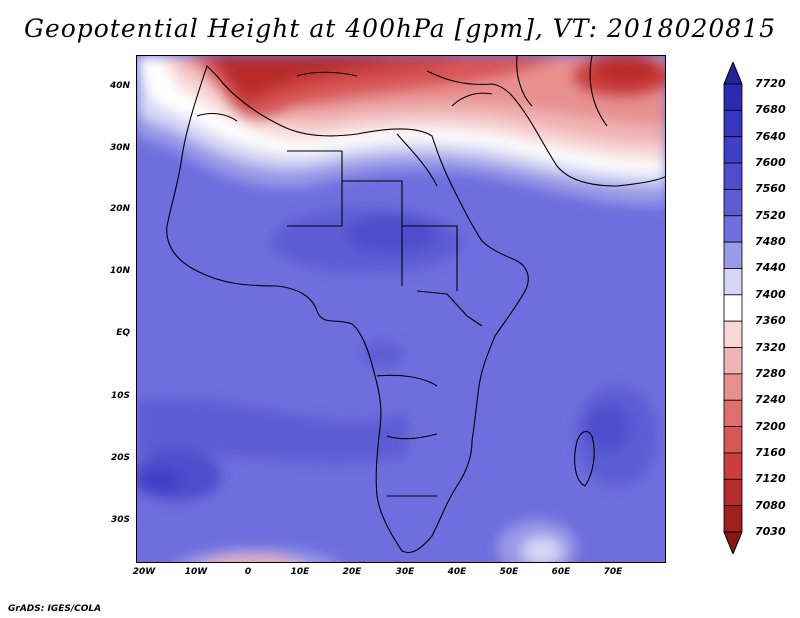 The width and height of the screenshot is (800, 618). Describe the element at coordinates (613, 572) in the screenshot. I see `lon-label-70e: 70E` at that location.